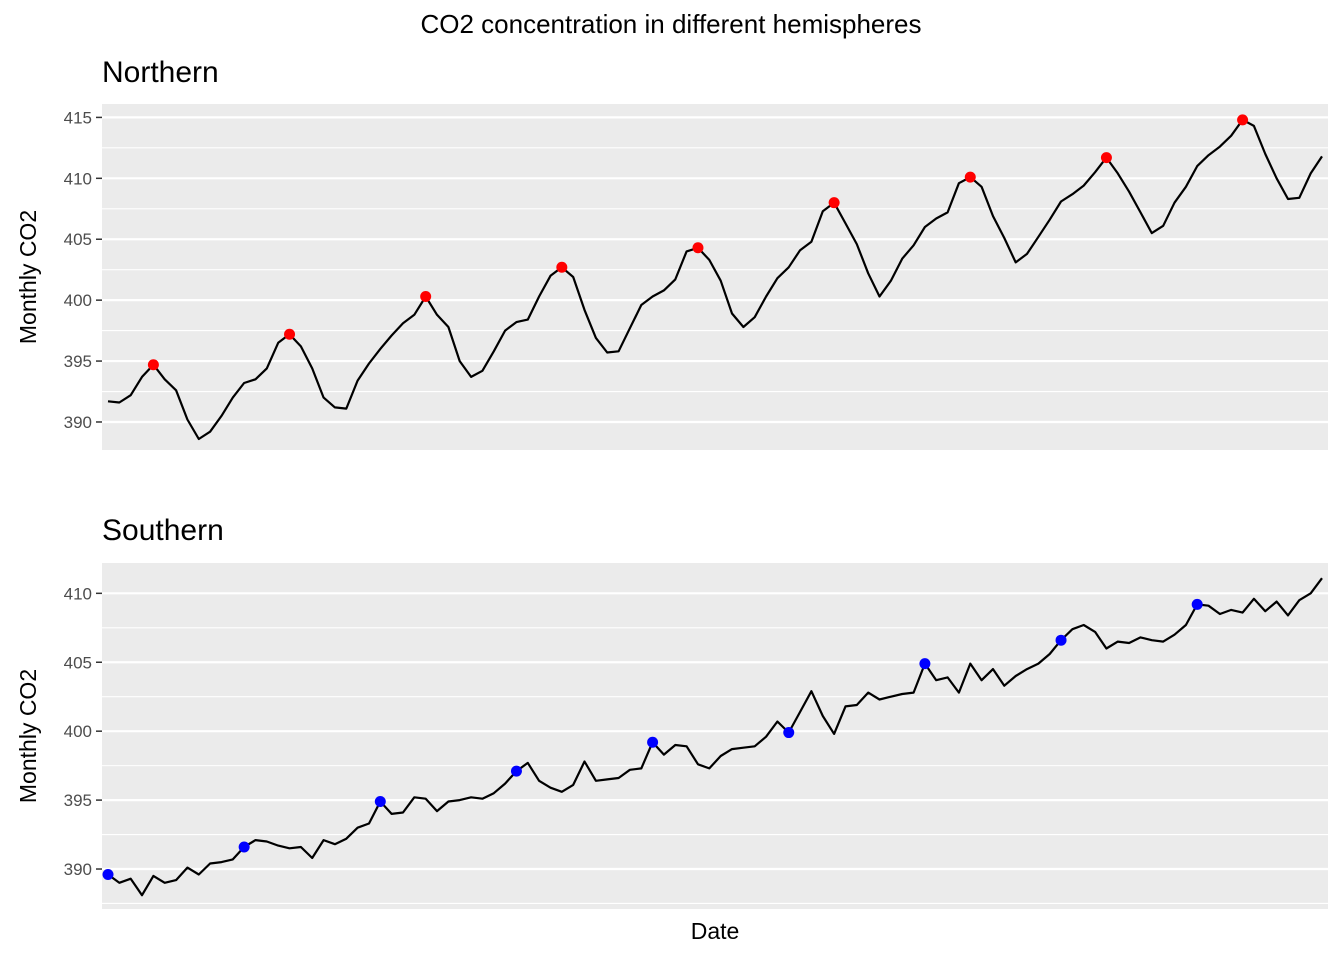  What do you see at coordinates (78, 662) in the screenshot?
I see `southern-y-tick-label: 405` at bounding box center [78, 662].